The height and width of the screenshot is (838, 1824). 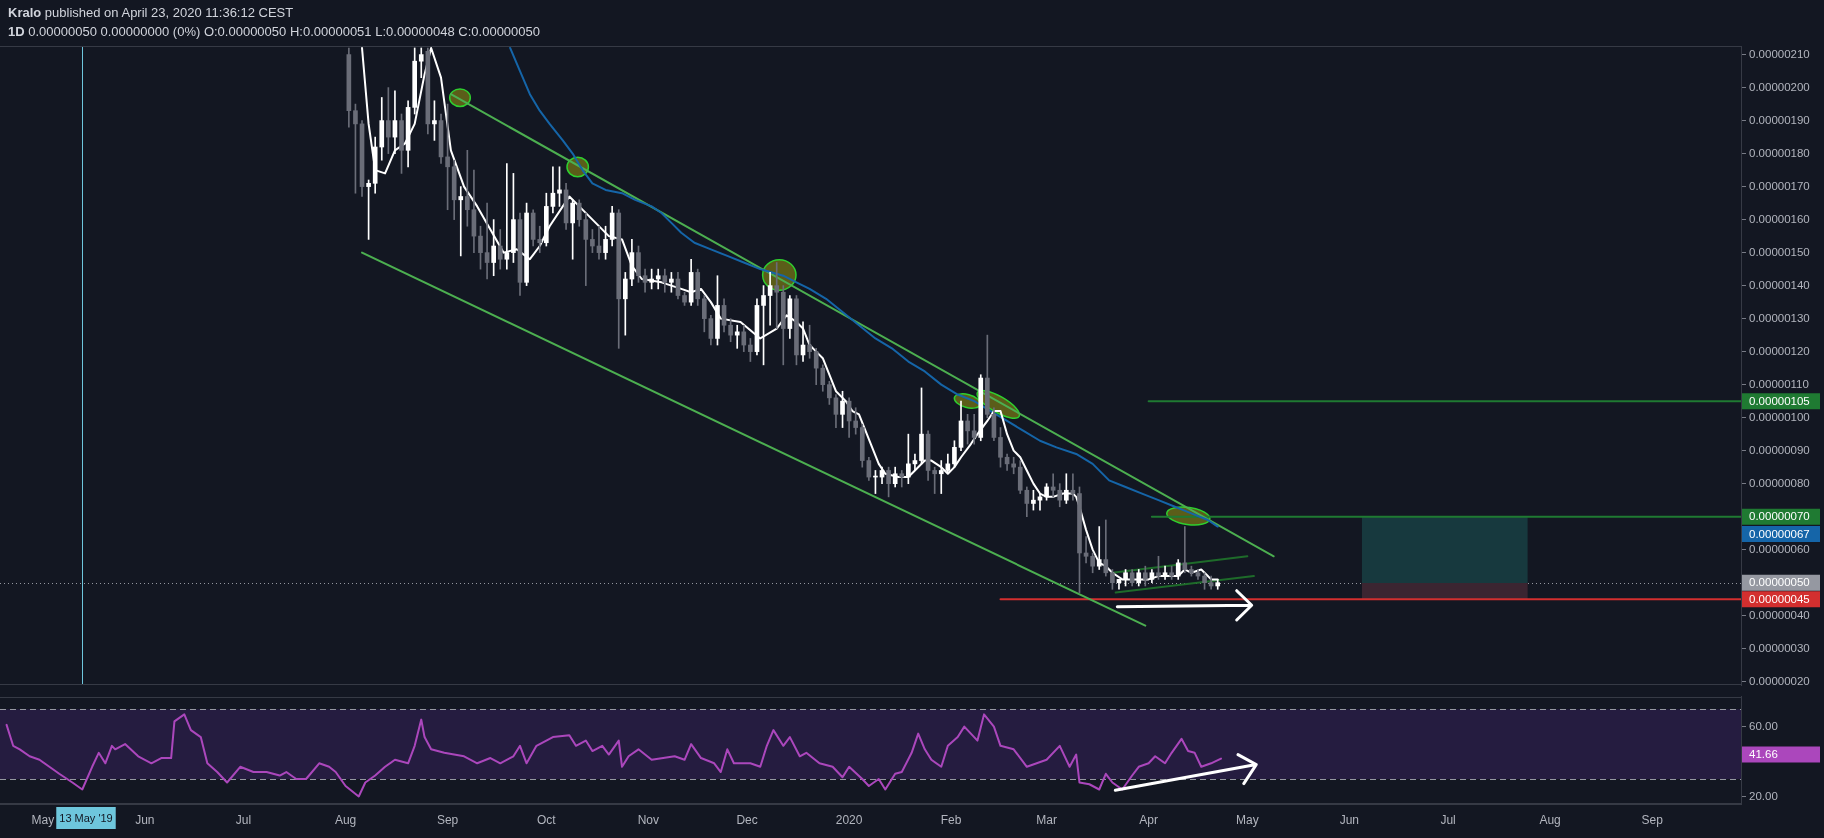 What do you see at coordinates (951, 819) in the screenshot?
I see `x-tick-label: Feb` at bounding box center [951, 819].